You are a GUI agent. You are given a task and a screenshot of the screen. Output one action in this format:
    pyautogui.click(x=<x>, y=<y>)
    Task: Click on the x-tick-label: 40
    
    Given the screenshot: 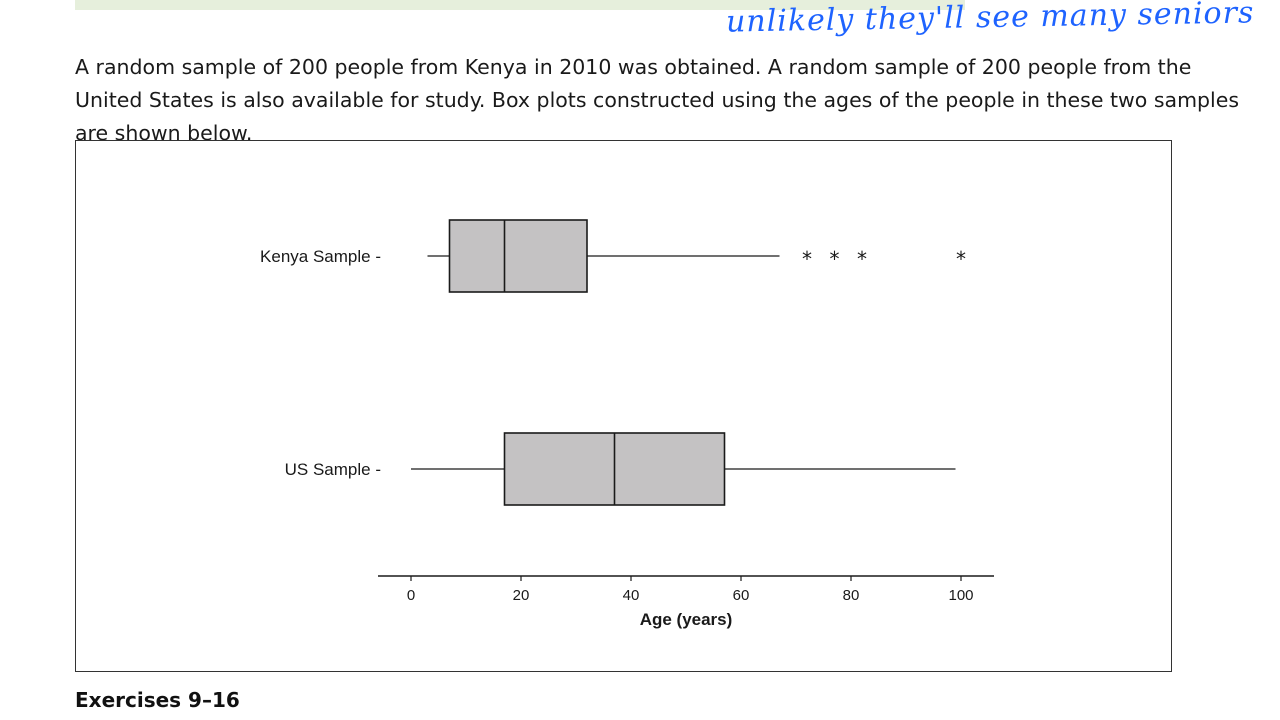 What is the action you would take?
    pyautogui.click(x=631, y=595)
    